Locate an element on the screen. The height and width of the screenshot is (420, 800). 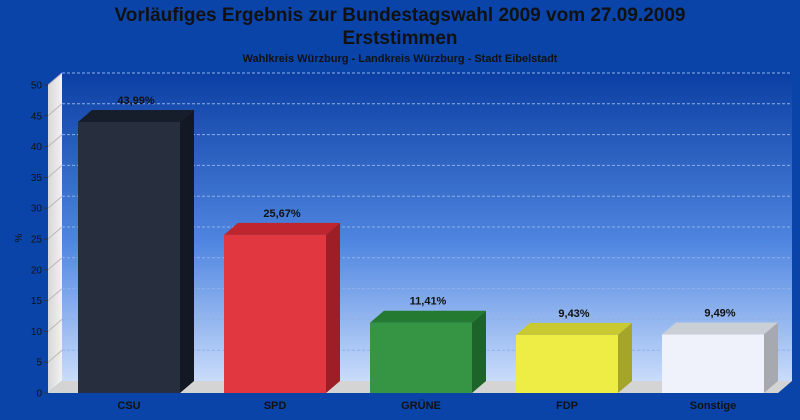
data-label: 9,43% is located at coordinates (573, 314).